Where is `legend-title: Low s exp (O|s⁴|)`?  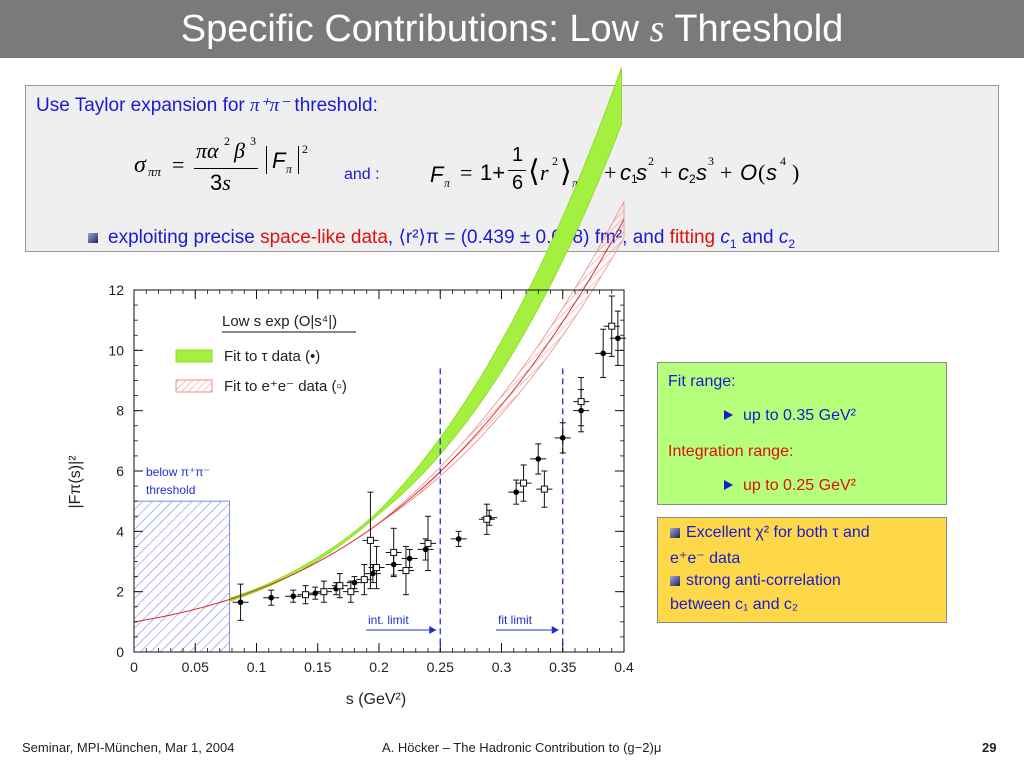
legend-title: Low s exp (O|s⁴|) is located at coordinates (279, 321).